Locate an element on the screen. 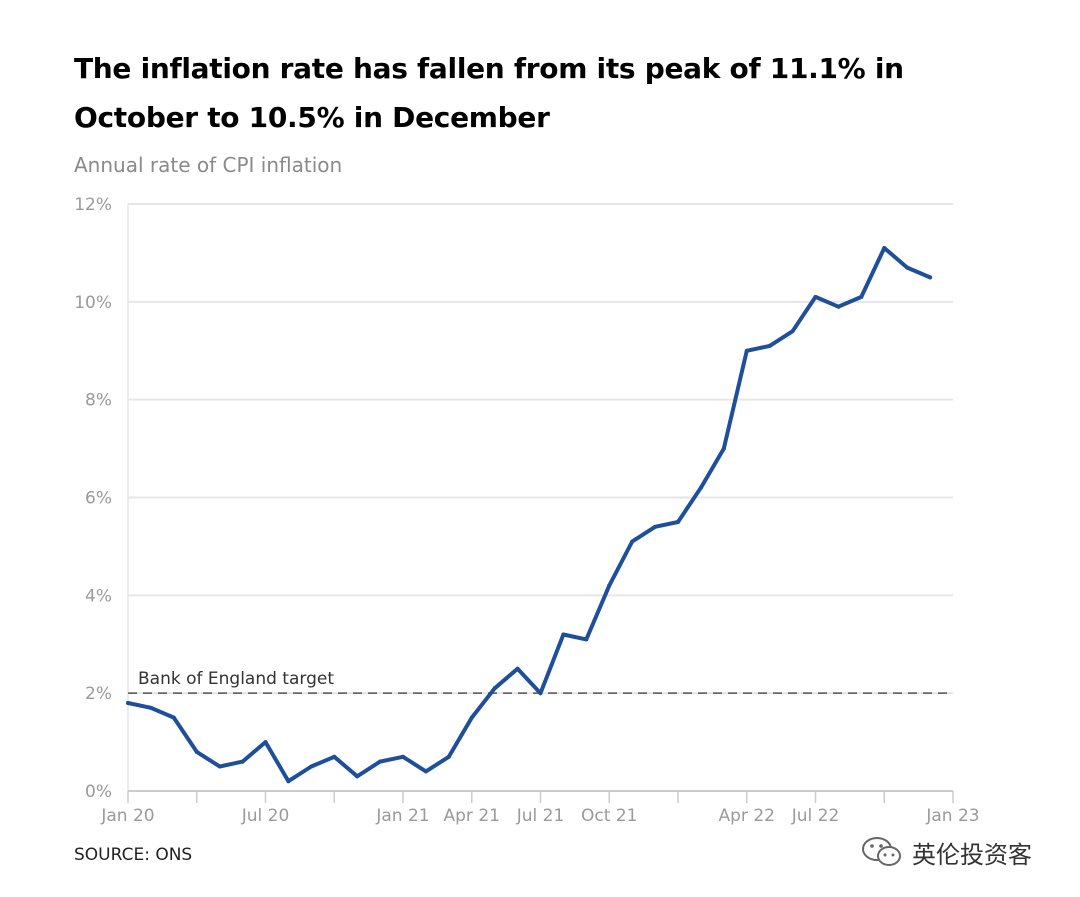 The height and width of the screenshot is (897, 1080). x-tick-label: Jul 21 is located at coordinates (540, 816).